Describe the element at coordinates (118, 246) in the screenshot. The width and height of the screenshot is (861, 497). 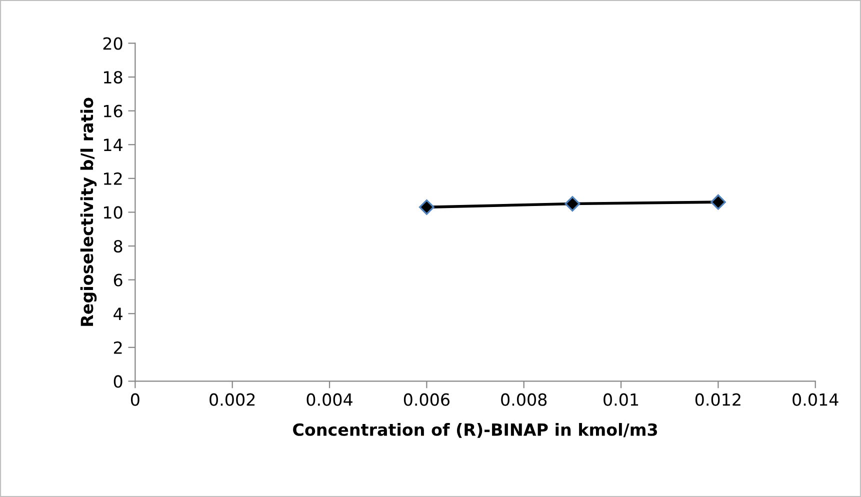
I see `y-tick-label: 8` at that location.